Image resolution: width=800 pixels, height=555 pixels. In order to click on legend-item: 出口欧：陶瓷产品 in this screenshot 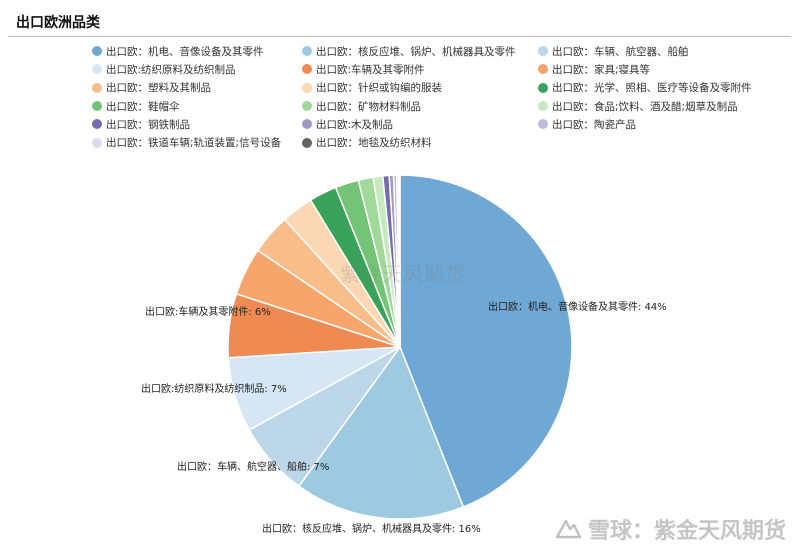, I will do `click(660, 124)`.